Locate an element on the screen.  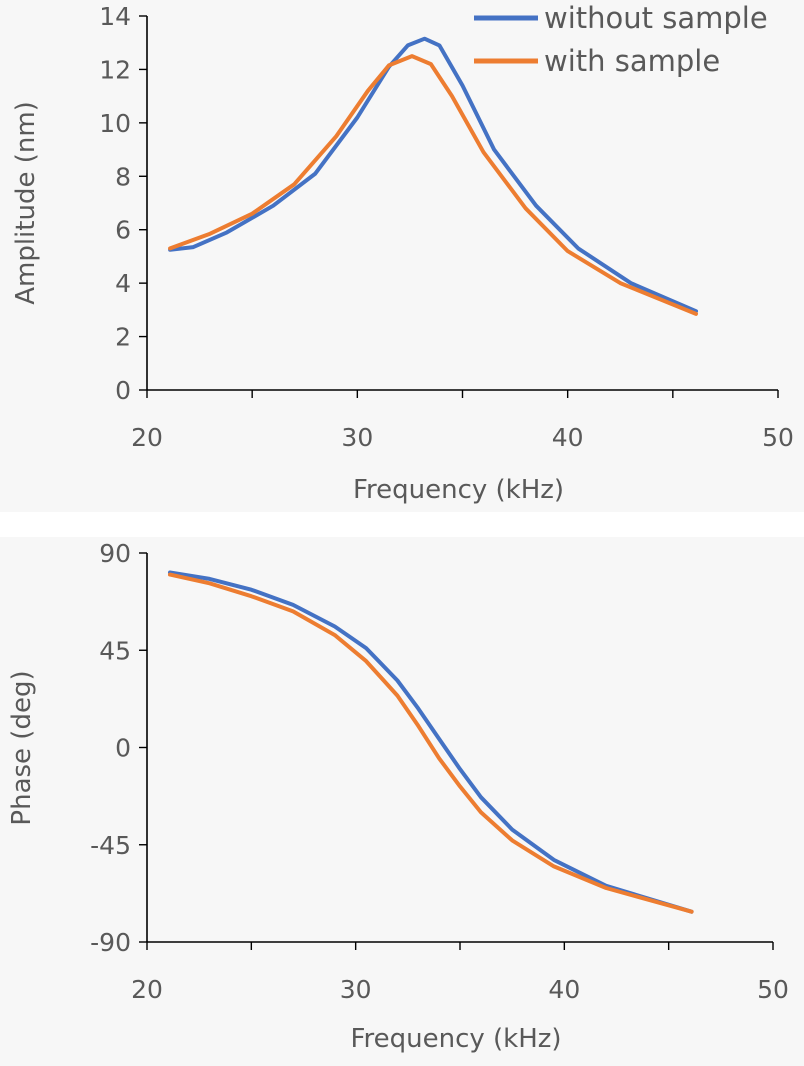
phase-y-tick-label: -90 is located at coordinates (110, 942).